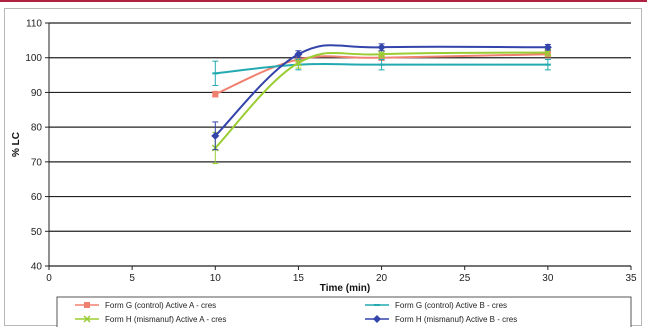 The width and height of the screenshot is (647, 327). What do you see at coordinates (345, 288) in the screenshot?
I see `x-axis-title: Time (min)` at bounding box center [345, 288].